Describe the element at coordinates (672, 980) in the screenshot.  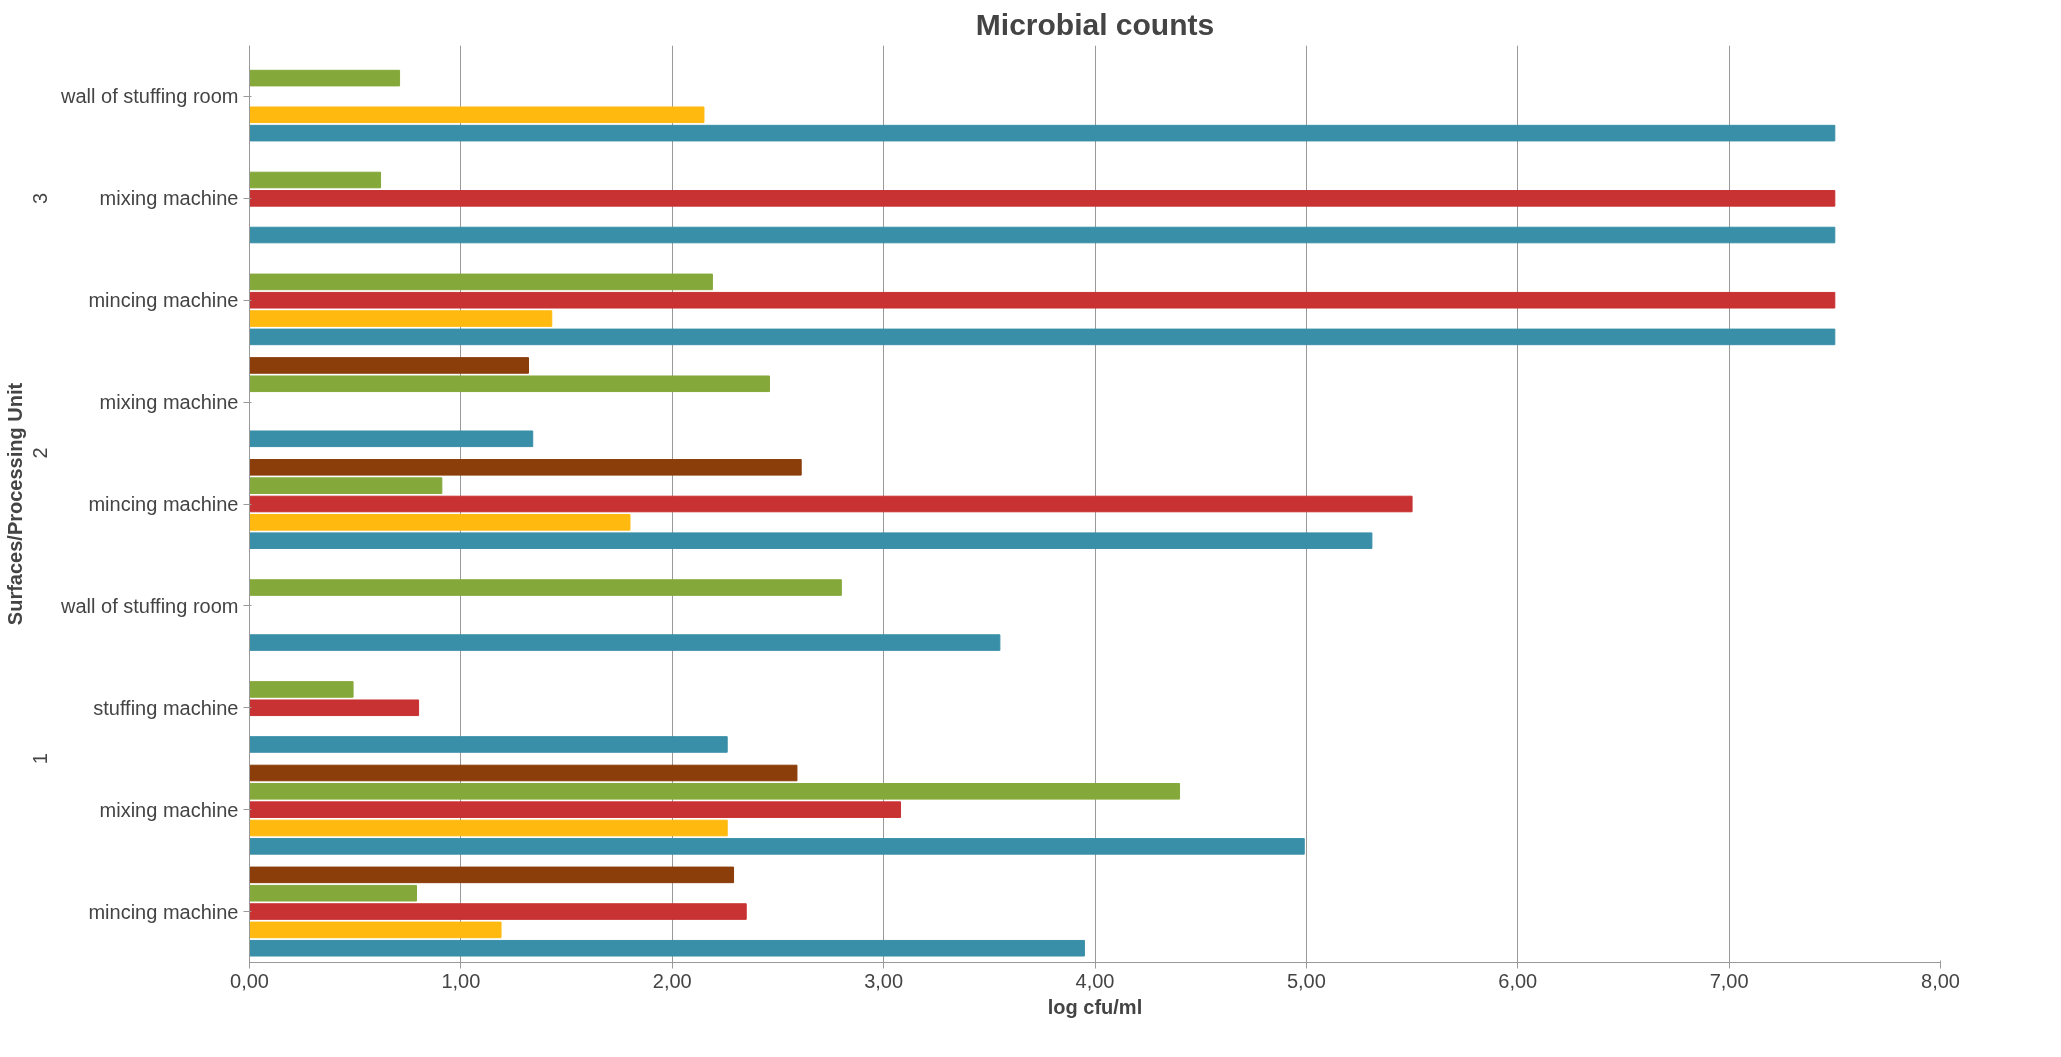
I see `x-tick-label: 2,00` at that location.